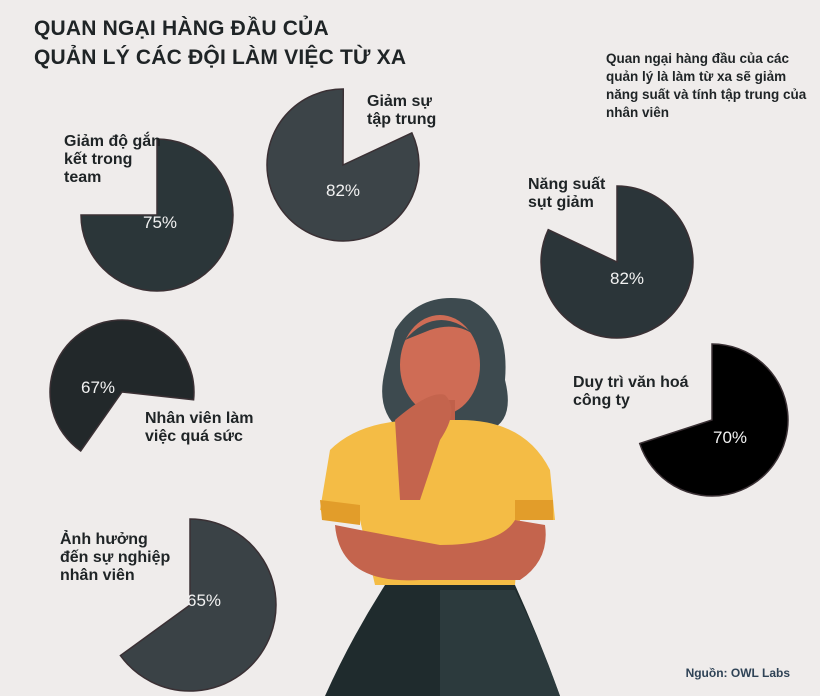 The height and width of the screenshot is (696, 820). What do you see at coordinates (98, 387) in the screenshot?
I see `pie-value-label: 67%` at bounding box center [98, 387].